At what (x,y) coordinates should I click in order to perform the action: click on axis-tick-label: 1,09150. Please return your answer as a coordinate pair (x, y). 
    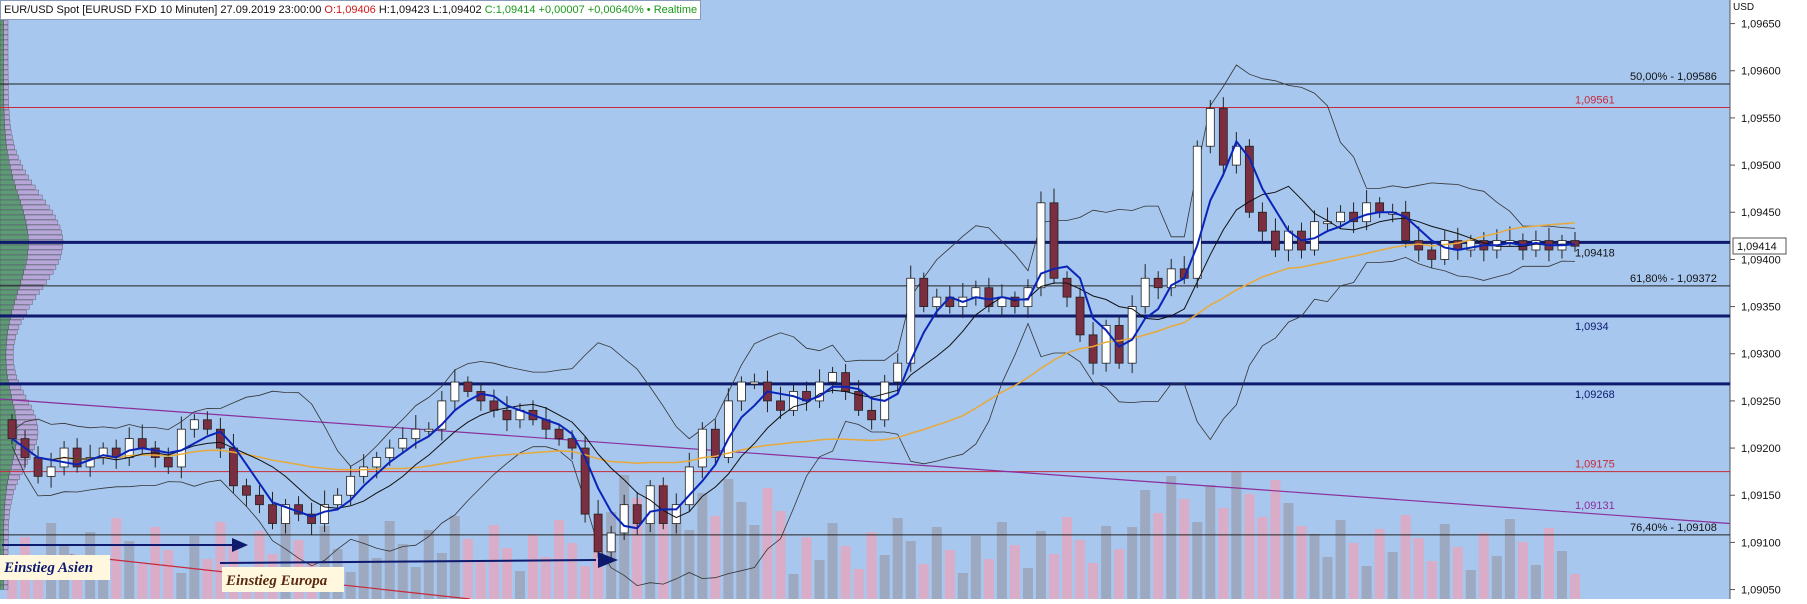
    Looking at the image, I should click on (1761, 496).